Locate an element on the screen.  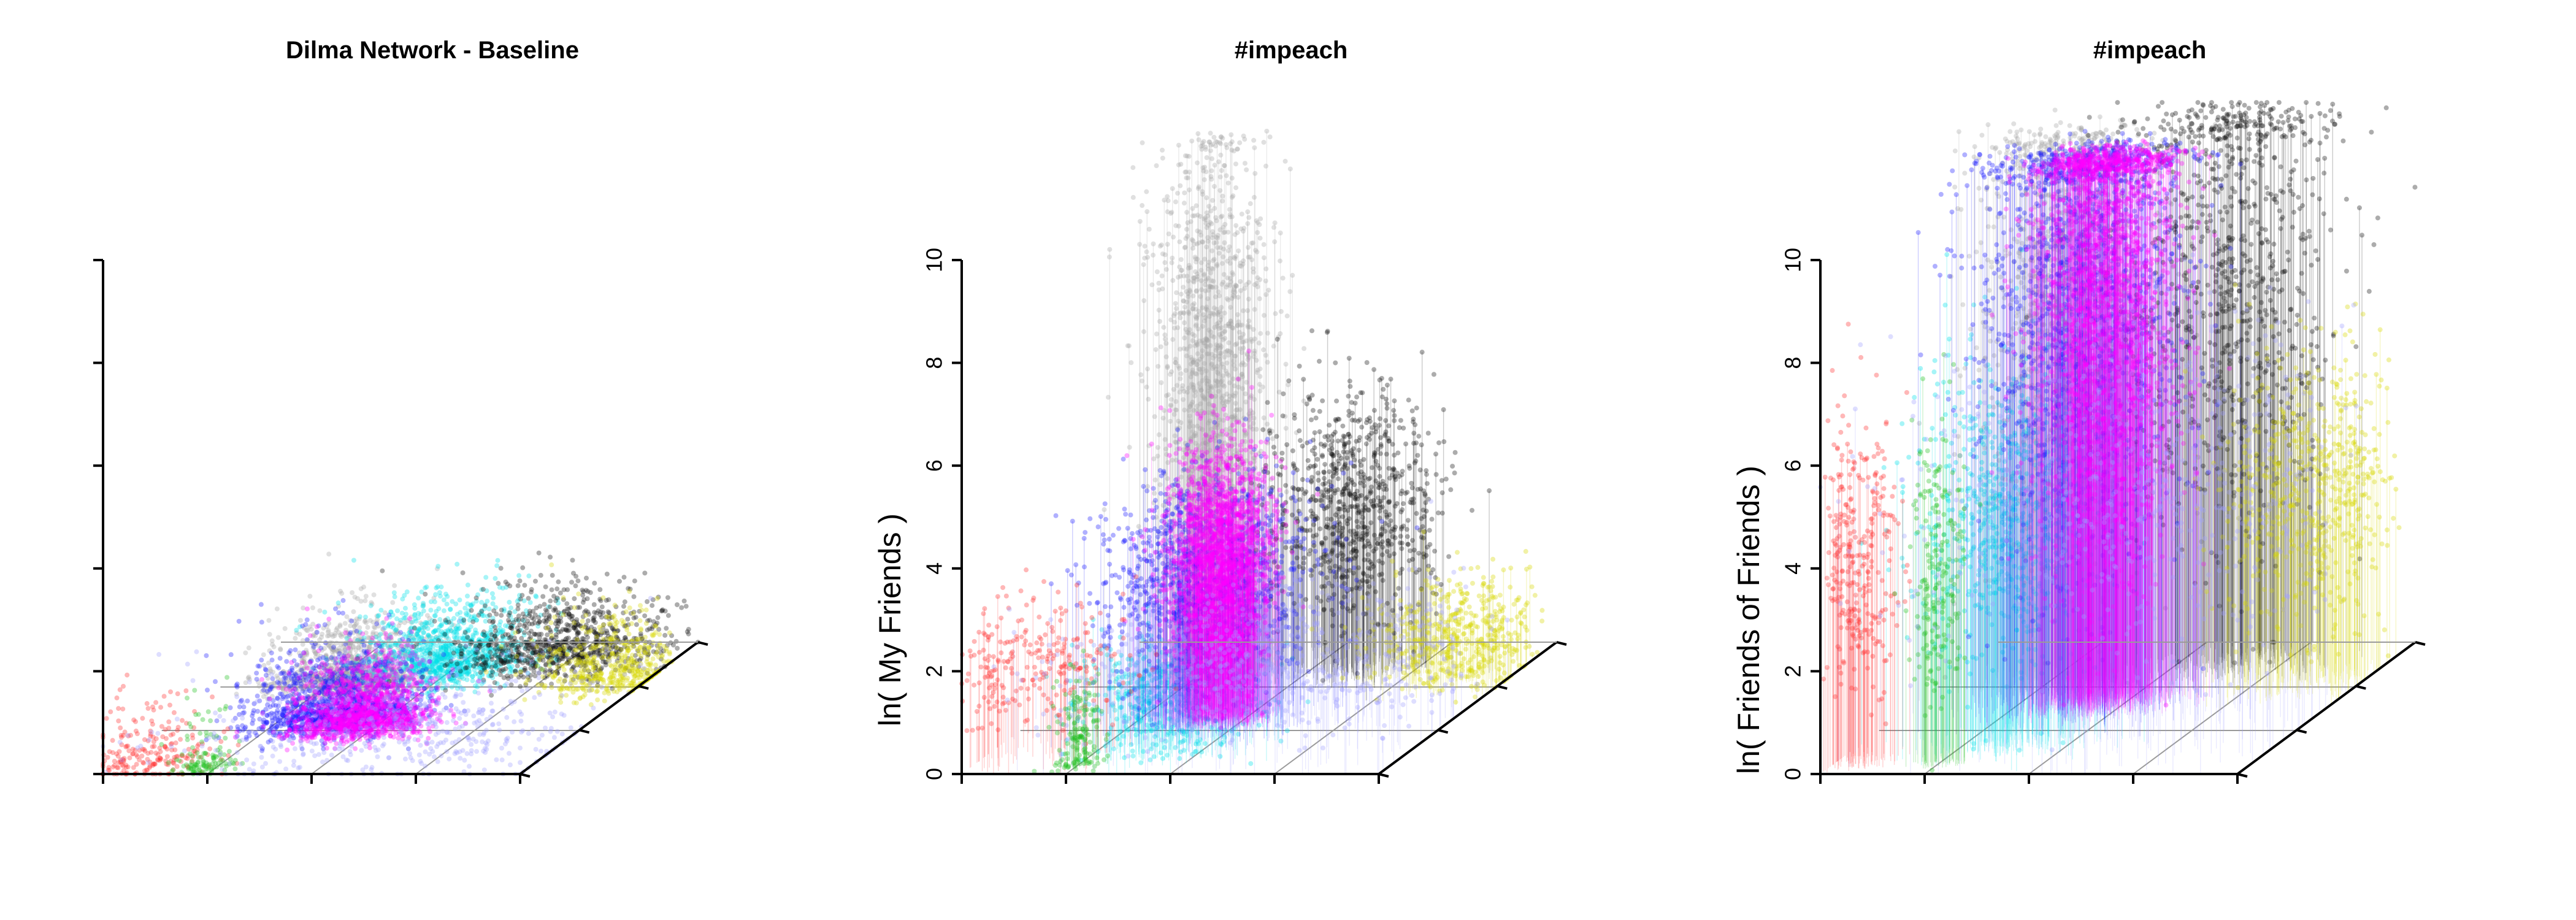
point-cluster is located at coordinates (359, 632).